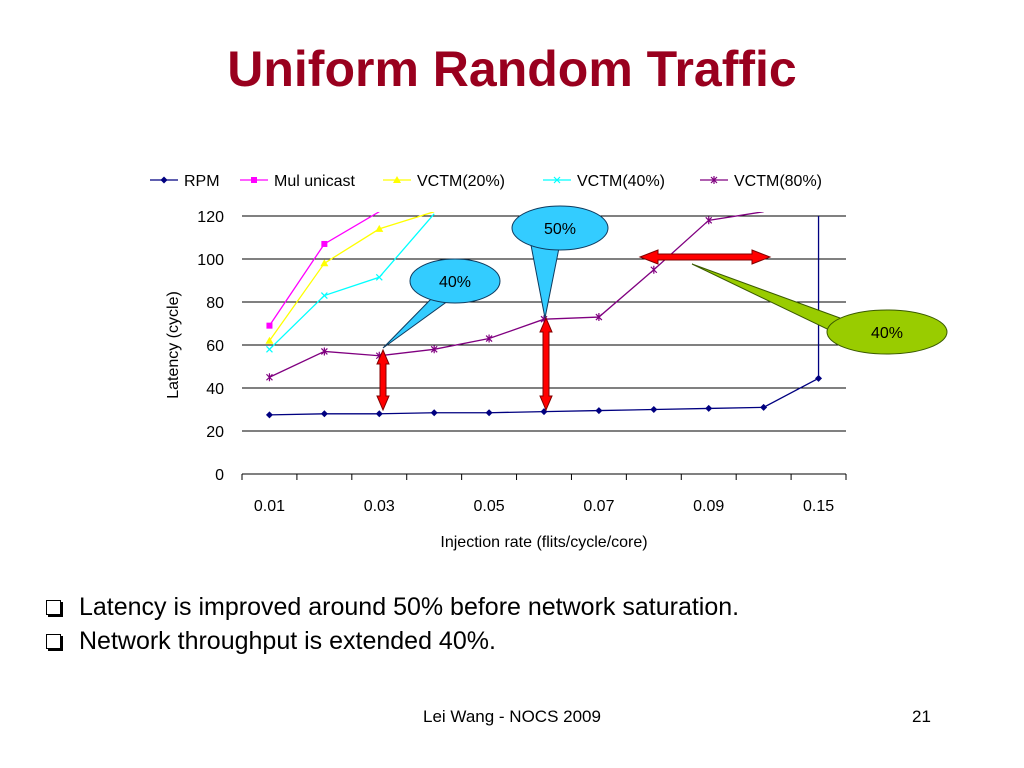 The image size is (1024, 768). Describe the element at coordinates (210, 260) in the screenshot. I see `y-tick-label: 100` at that location.